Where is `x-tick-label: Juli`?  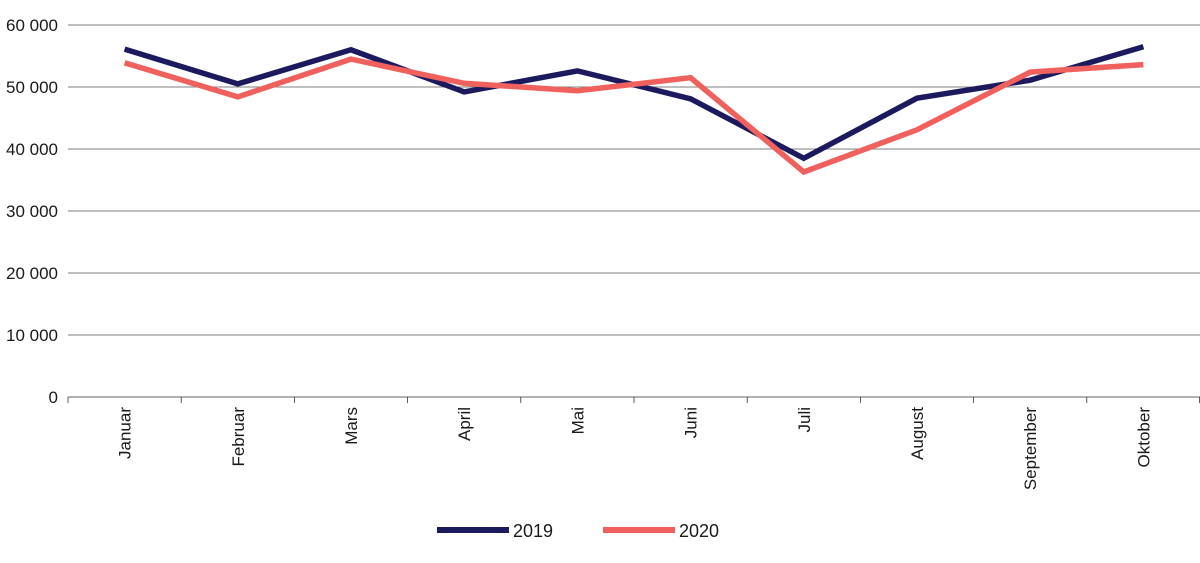
x-tick-label: Juli is located at coordinates (804, 420).